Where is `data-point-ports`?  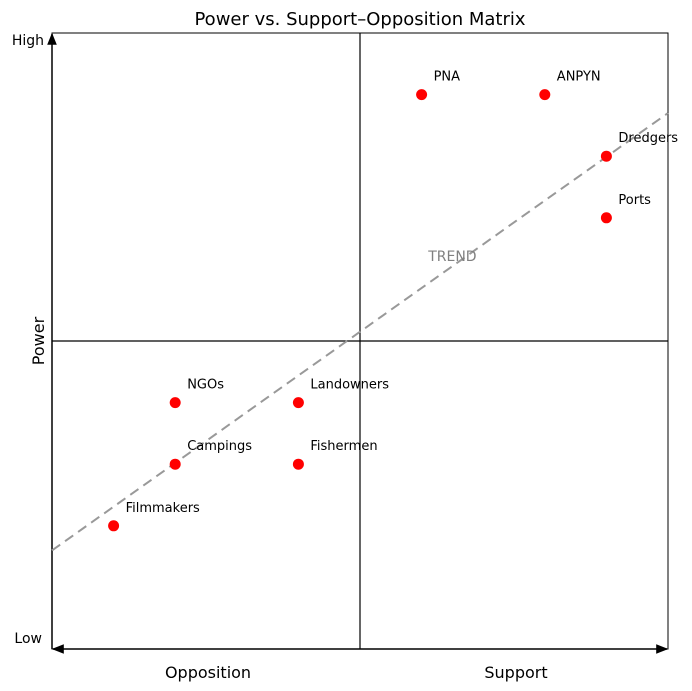 data-point-ports is located at coordinates (606, 218).